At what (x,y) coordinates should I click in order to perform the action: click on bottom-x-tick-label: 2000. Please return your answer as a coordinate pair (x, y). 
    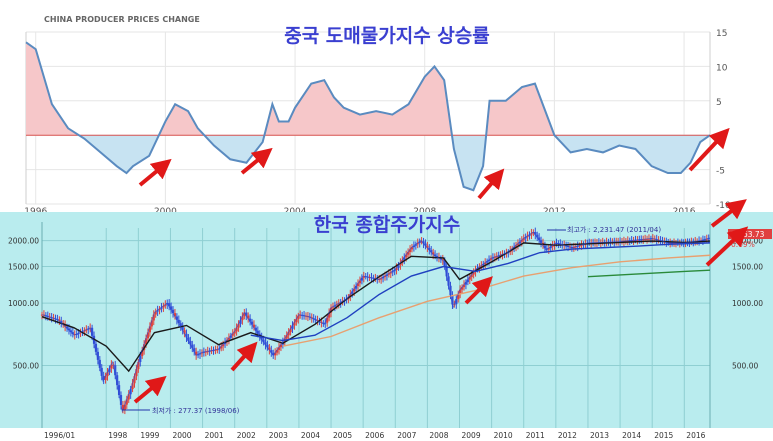
    Looking at the image, I should click on (181, 435).